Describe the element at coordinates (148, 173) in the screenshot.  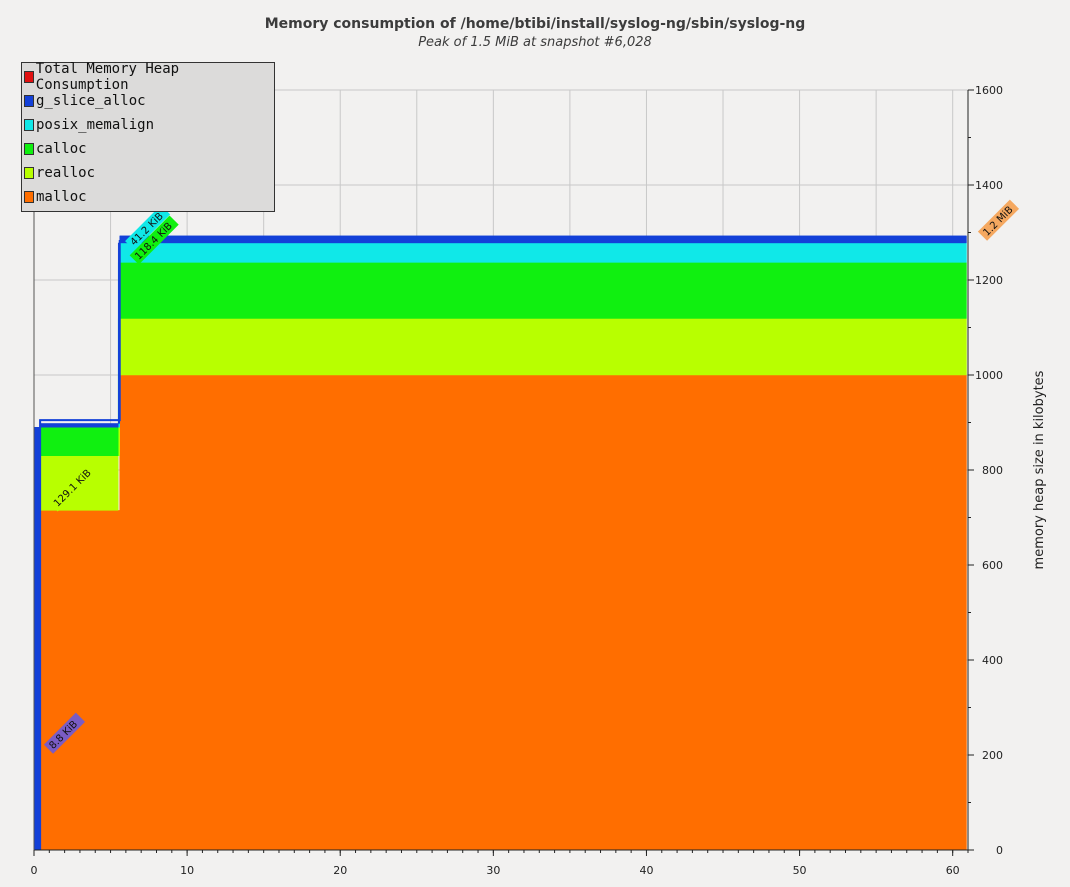
I see `legend-item-realloc: realloc` at that location.